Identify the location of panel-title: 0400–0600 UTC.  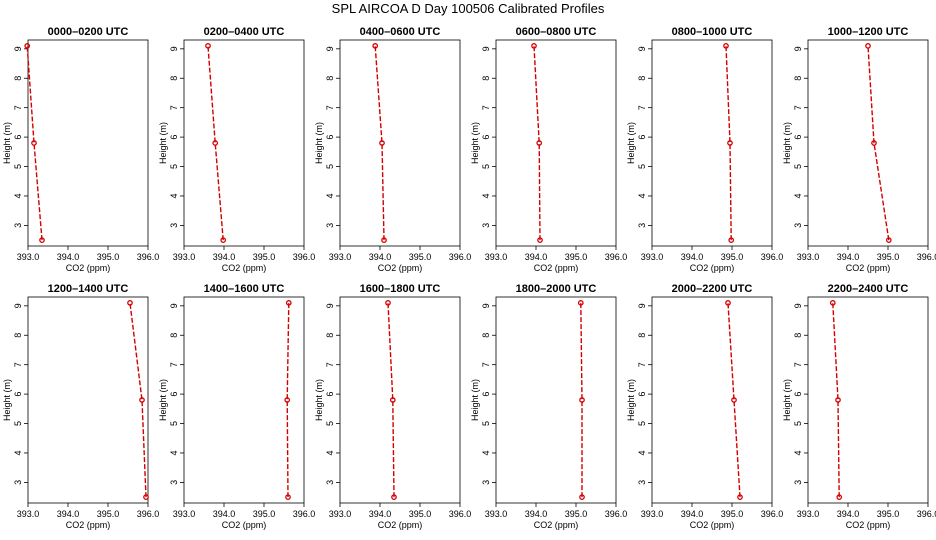
(400, 32).